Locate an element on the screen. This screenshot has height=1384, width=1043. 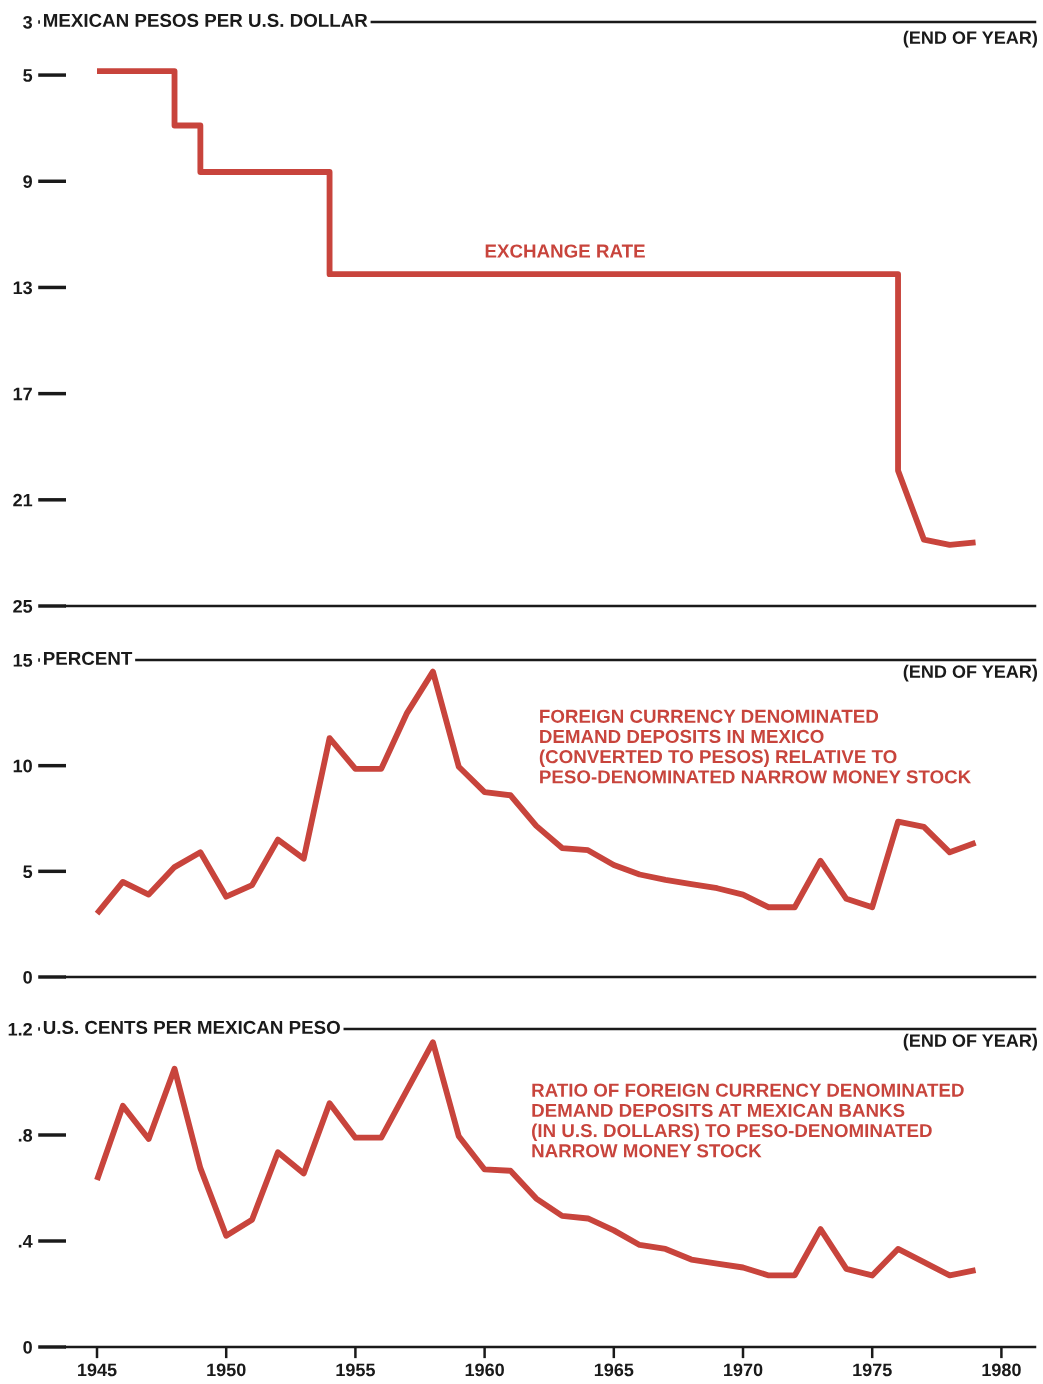
chart-title: PERCENT is located at coordinates (88, 658).